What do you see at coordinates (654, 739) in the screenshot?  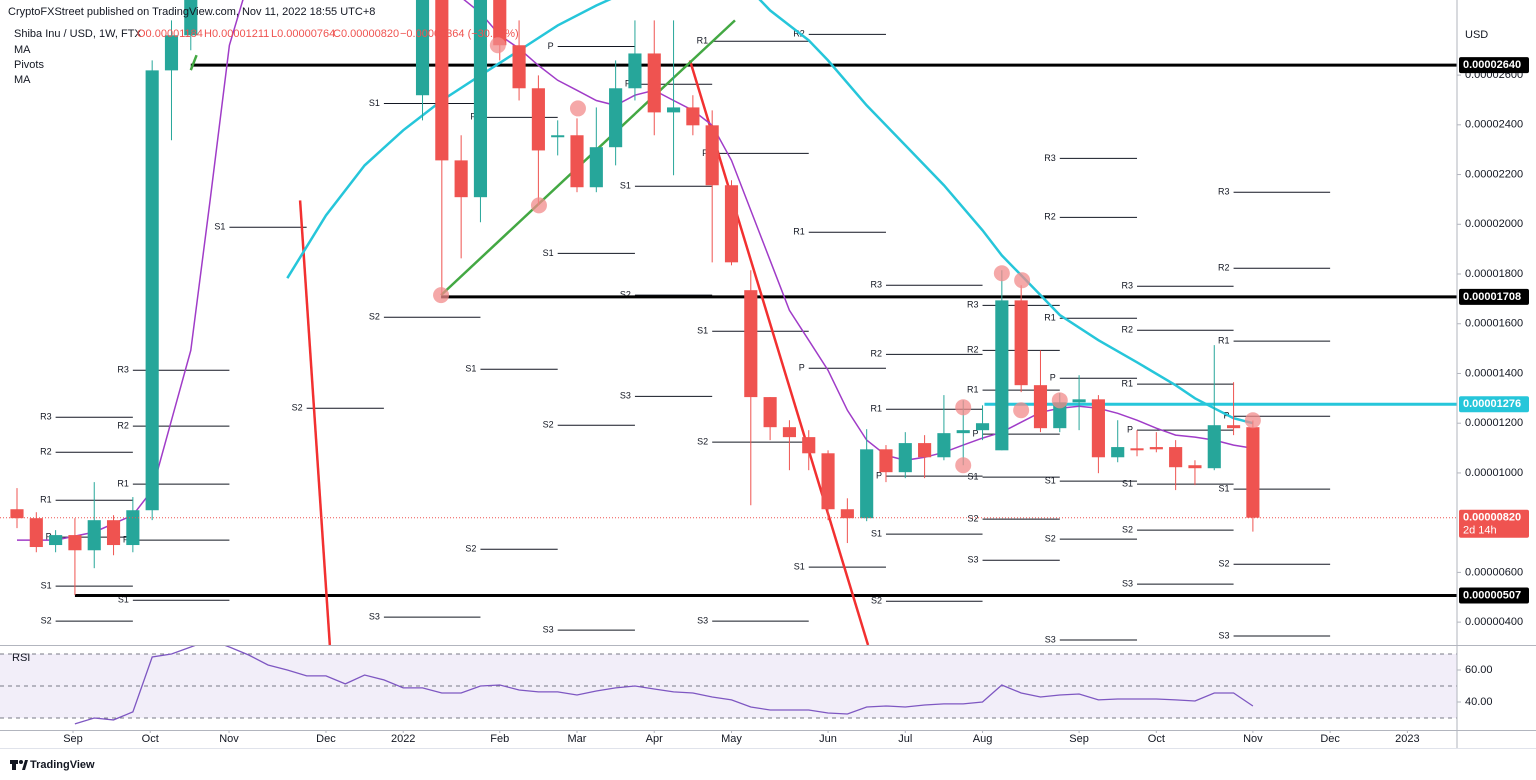 I see `x-tick-label: Apr` at bounding box center [654, 739].